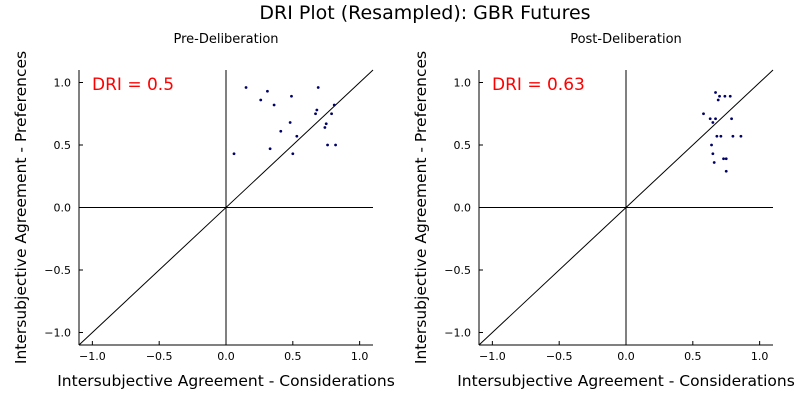 This screenshot has width=800, height=400. What do you see at coordinates (626, 39) in the screenshot?
I see `panel-title: Post-Deliberation` at bounding box center [626, 39].